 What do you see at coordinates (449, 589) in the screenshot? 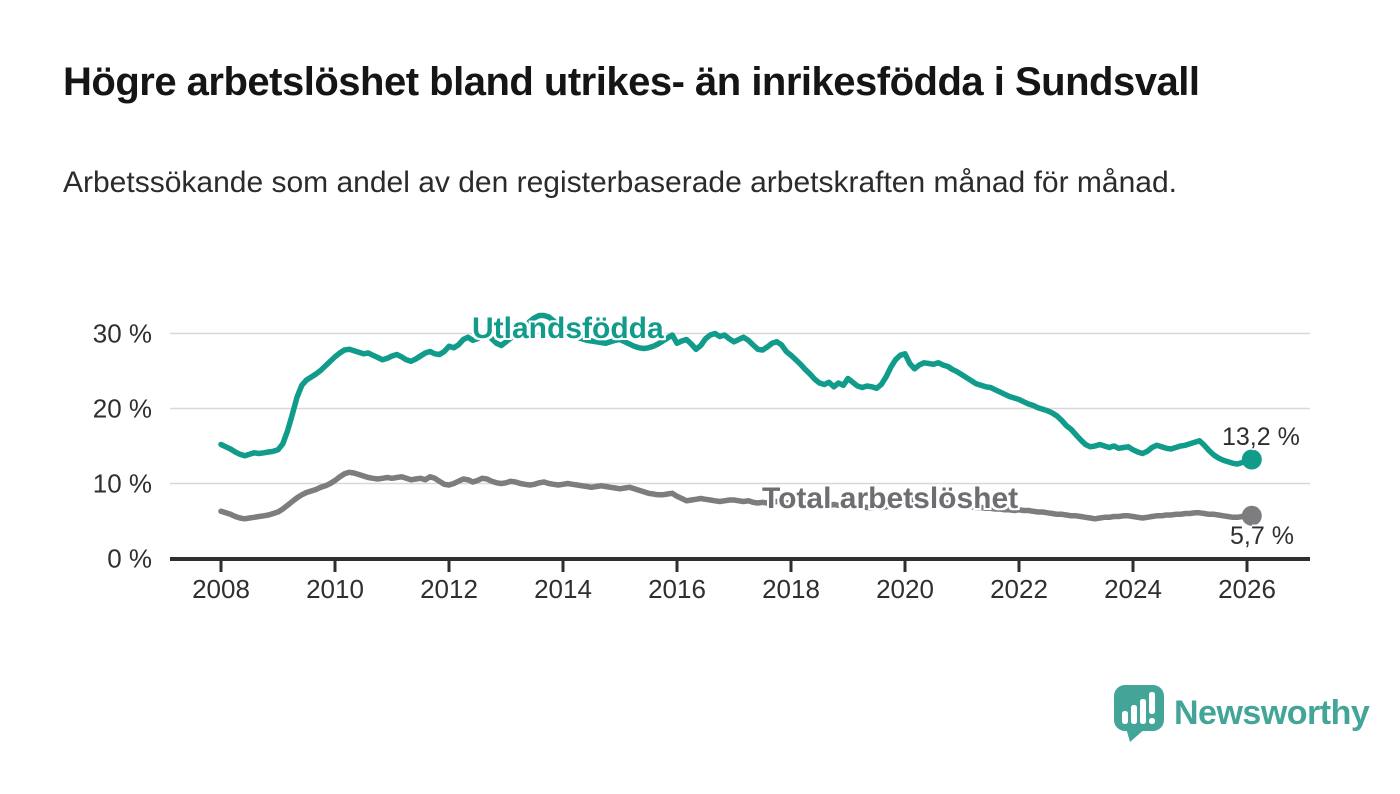
I see `x-axis-label-2012: 2012` at bounding box center [449, 589].